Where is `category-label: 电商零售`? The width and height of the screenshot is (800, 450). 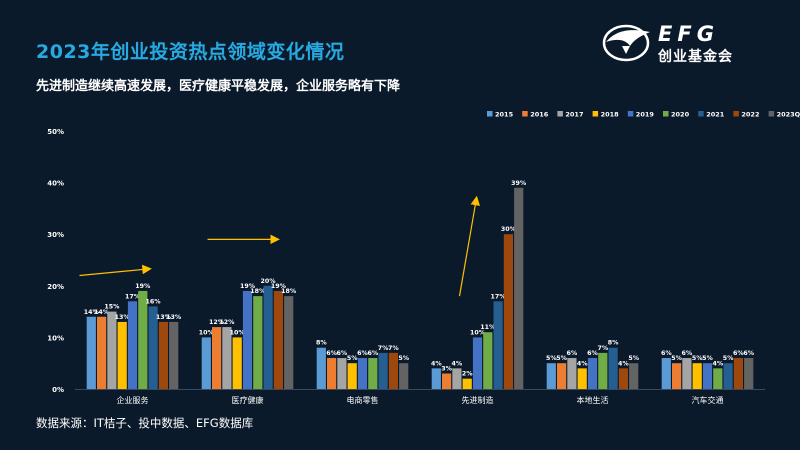
category-label: 电商零售 is located at coordinates (363, 400).